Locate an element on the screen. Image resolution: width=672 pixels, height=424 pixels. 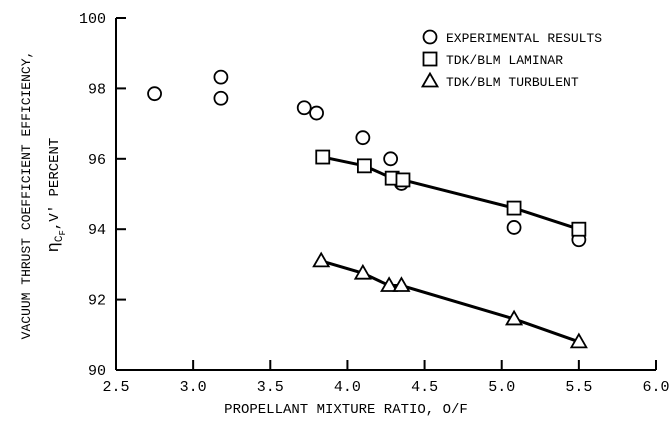
y-tick-label: 98 is located at coordinates (97, 89).